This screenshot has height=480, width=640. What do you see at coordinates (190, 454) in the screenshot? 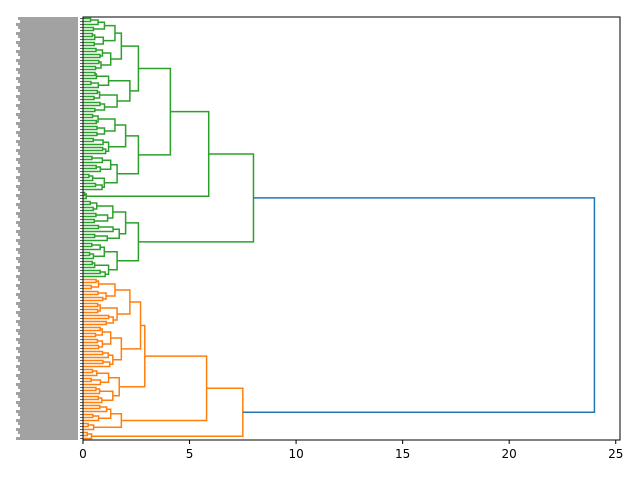
I see `x-tick-label: 5` at bounding box center [190, 454].